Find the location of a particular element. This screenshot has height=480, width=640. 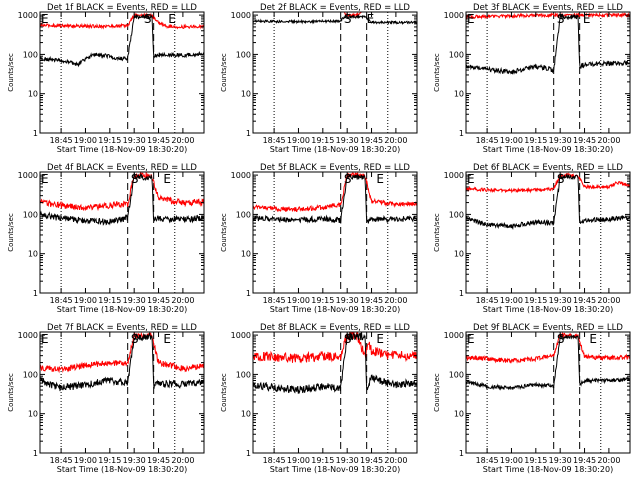

chart-title: Det 2f BLACK = Events, RED = LLD is located at coordinates (335, 8).